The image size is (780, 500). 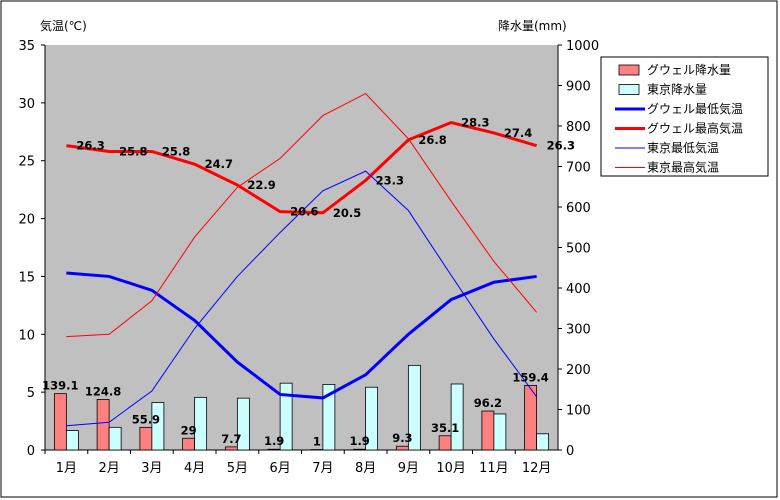 I want to click on left-tick-label: 15, so click(x=26, y=277).